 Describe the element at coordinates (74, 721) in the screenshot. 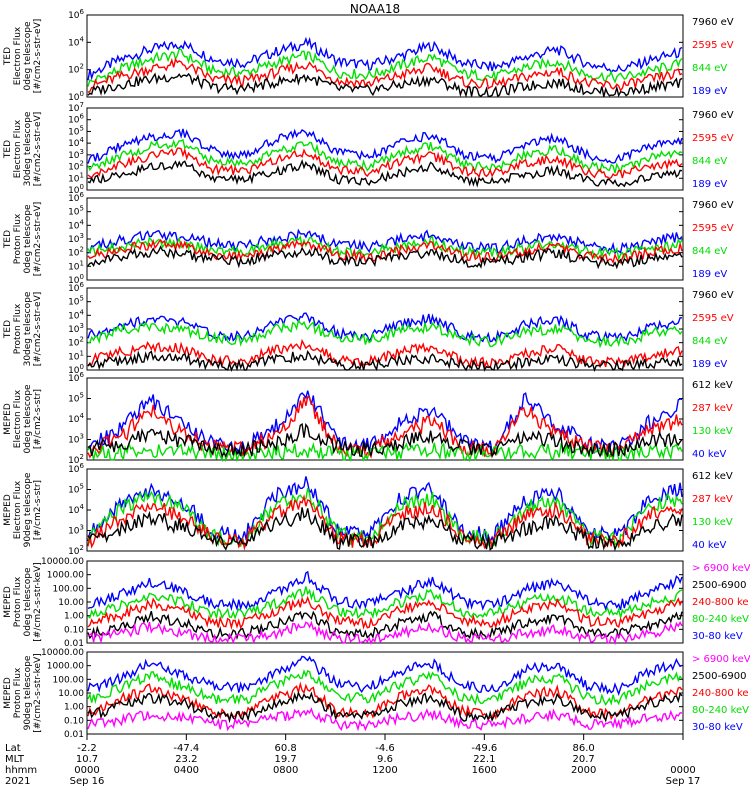

I see `y-tick-label: 0.10` at that location.